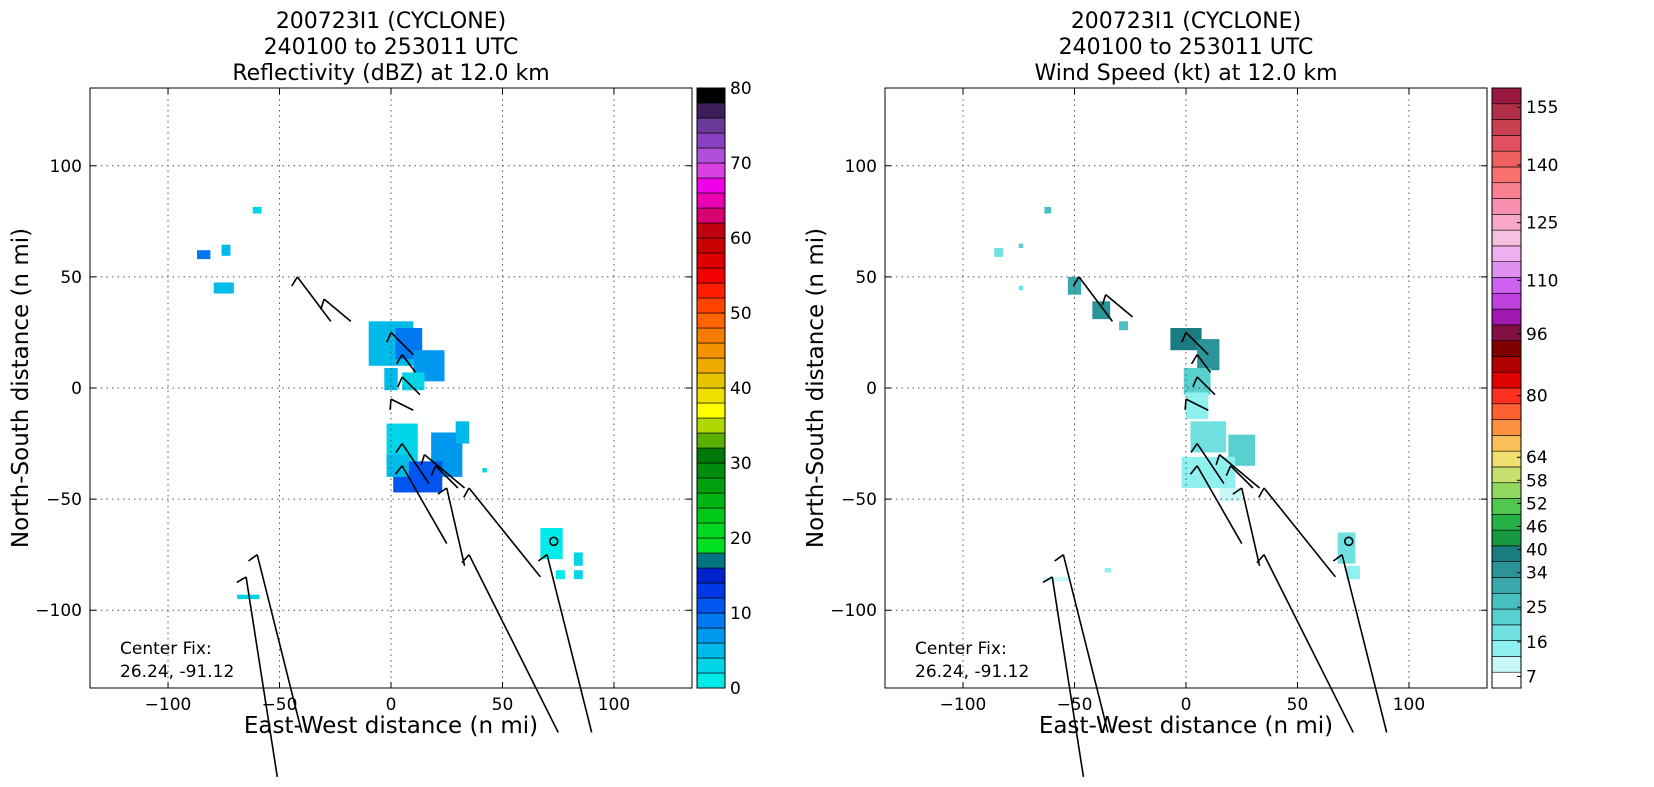 This screenshot has height=787, width=1654. I want to click on colorbar-tick-label: 30, so click(741, 464).